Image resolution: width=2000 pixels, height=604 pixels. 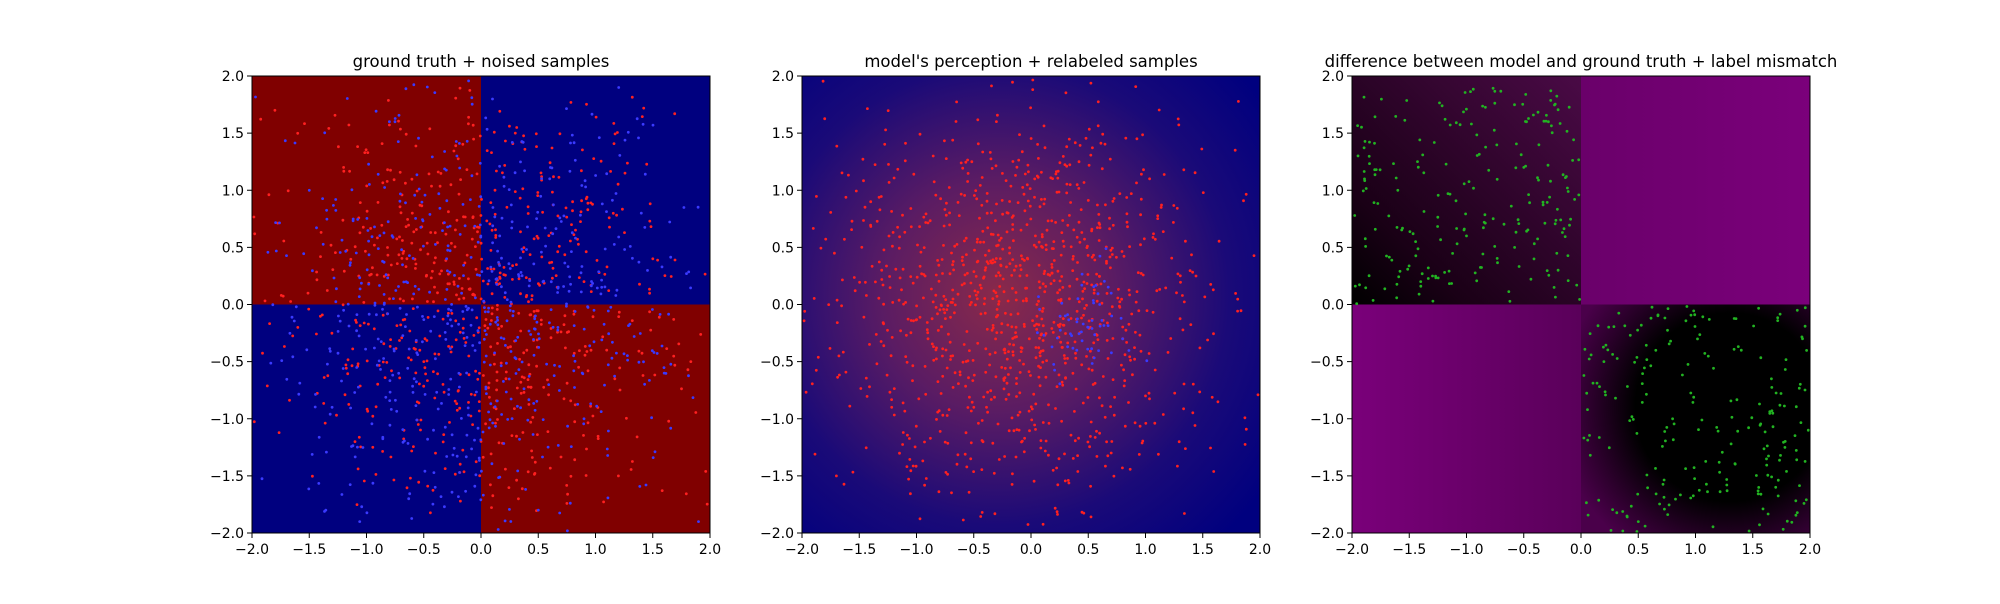 I want to click on x-tick-label: −1.5, so click(x=1409, y=550).